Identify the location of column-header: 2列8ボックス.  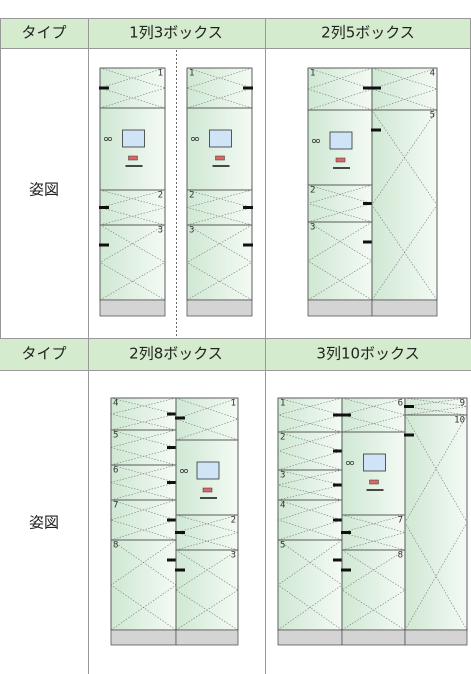
(176, 354).